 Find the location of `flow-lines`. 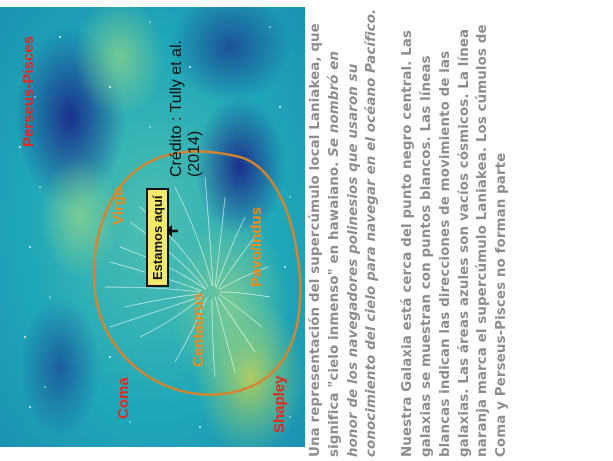

flow-lines is located at coordinates (187, 277).